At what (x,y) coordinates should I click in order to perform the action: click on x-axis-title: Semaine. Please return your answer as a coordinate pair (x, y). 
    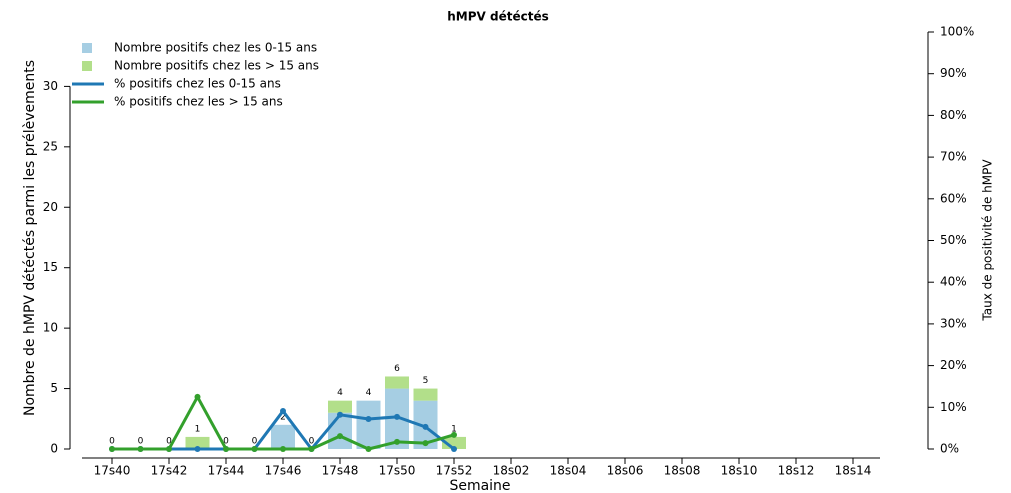
    Looking at the image, I should click on (479, 485).